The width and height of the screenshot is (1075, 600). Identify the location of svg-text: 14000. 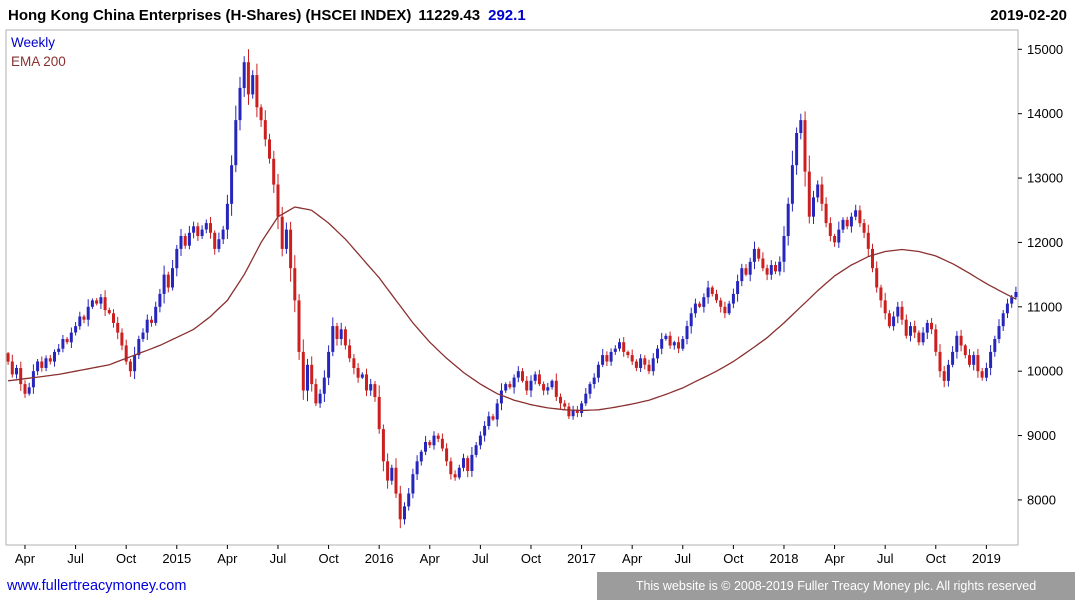
(1045, 113).